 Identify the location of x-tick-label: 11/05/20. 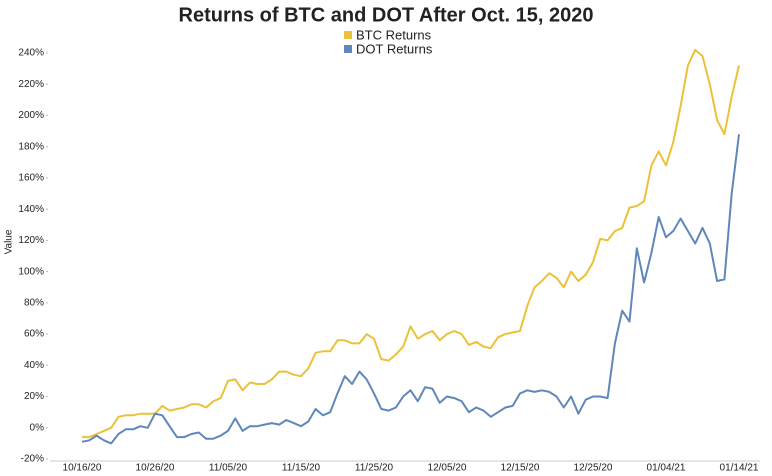
(228, 468).